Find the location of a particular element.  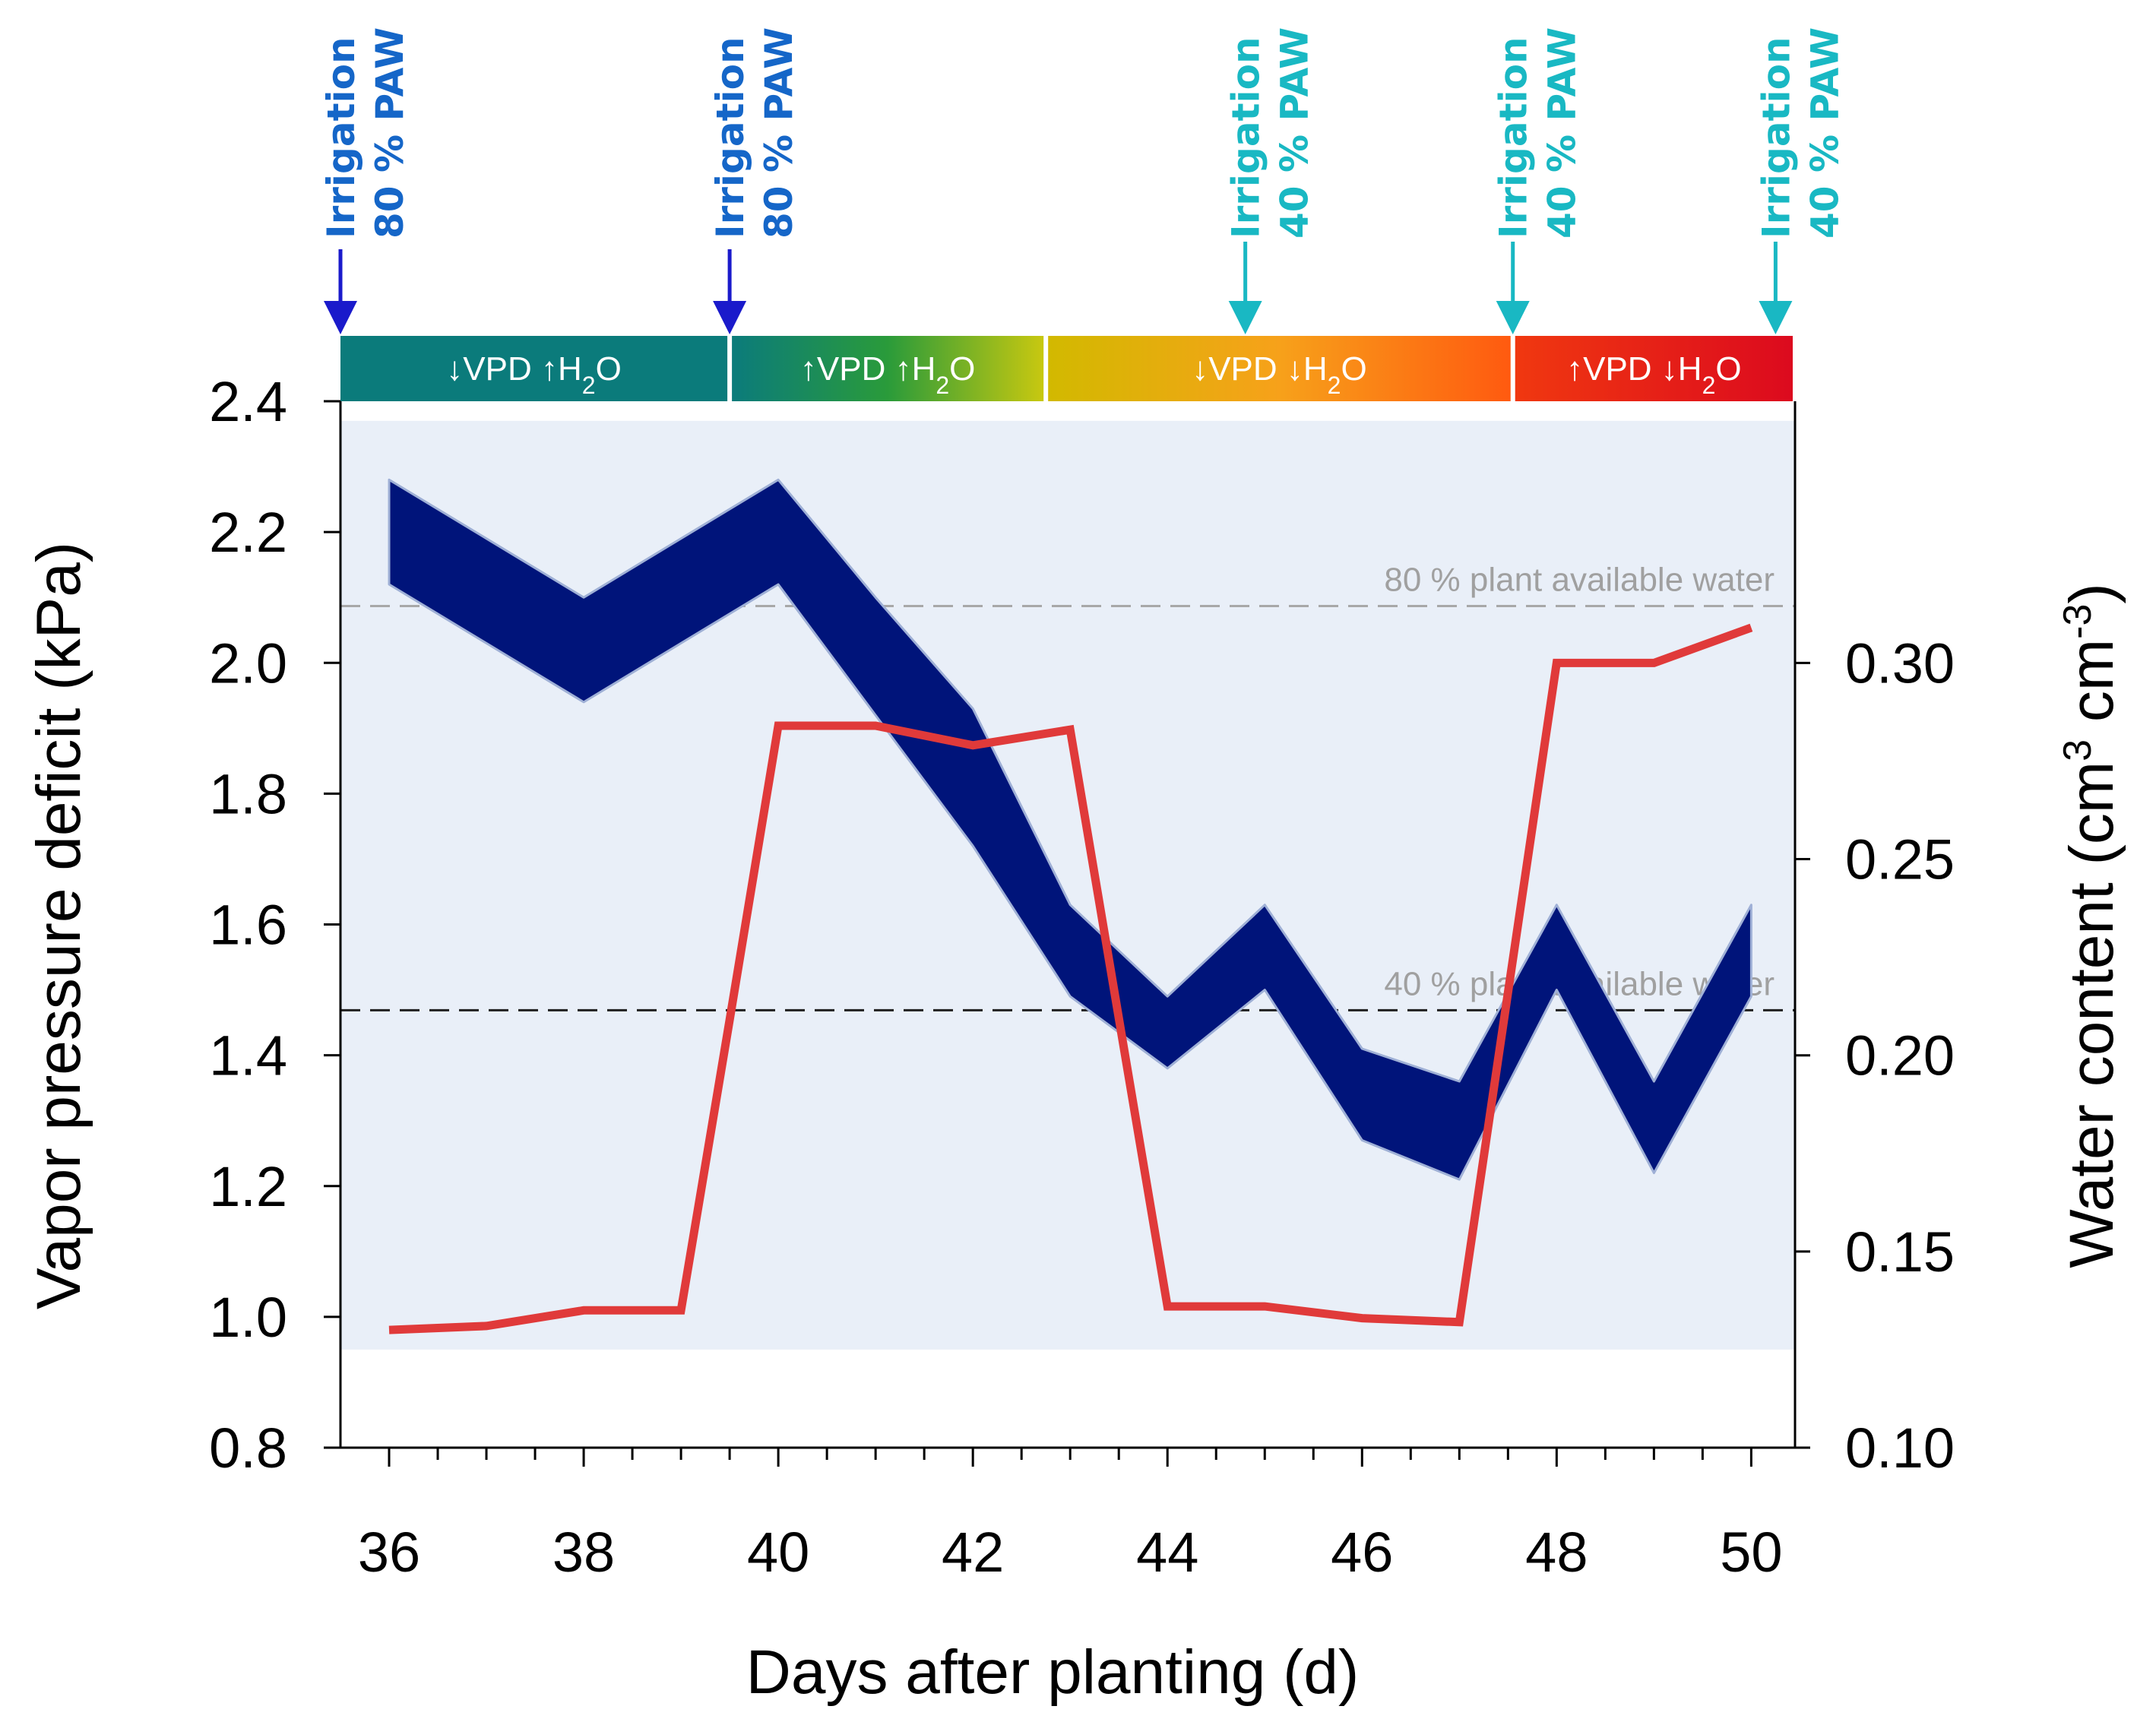

irrigation-label-4: Irrigation is located at coordinates (1514, 137).